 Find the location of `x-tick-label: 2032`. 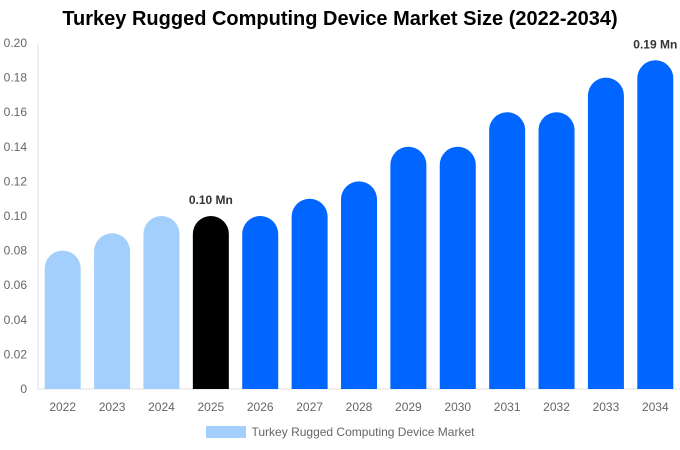

x-tick-label: 2032 is located at coordinates (556, 407).